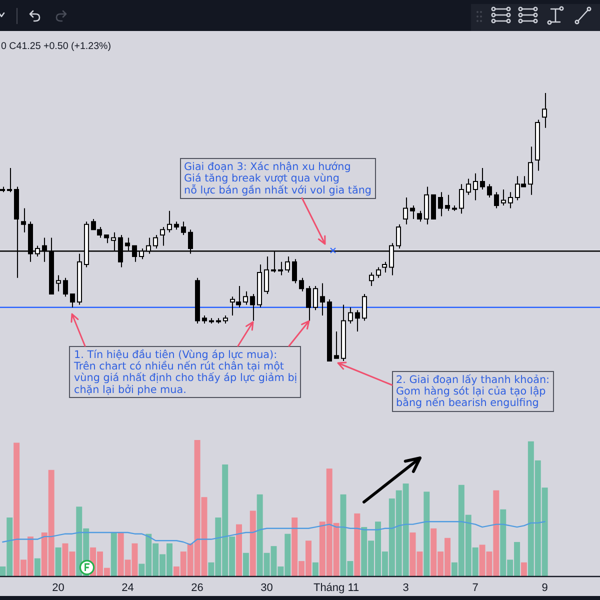 This screenshot has height=600, width=600. What do you see at coordinates (545, 588) in the screenshot?
I see `x-tick-label: 9` at bounding box center [545, 588].